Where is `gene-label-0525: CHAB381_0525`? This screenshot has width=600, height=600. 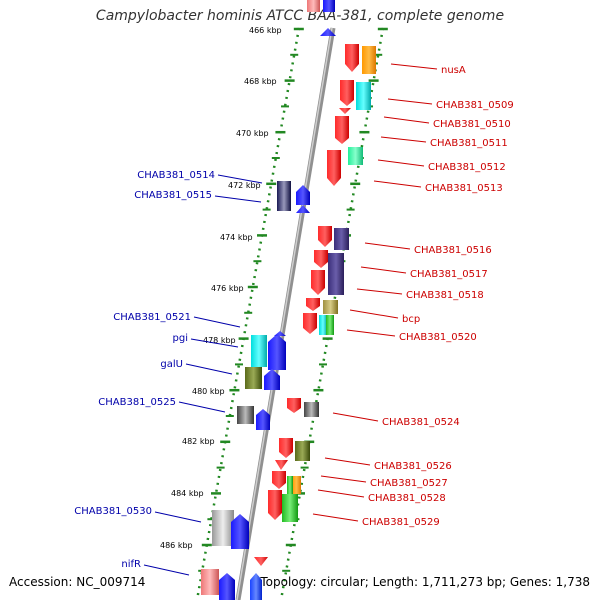
gene-label-0525: CHAB381_0525 is located at coordinates (137, 402).